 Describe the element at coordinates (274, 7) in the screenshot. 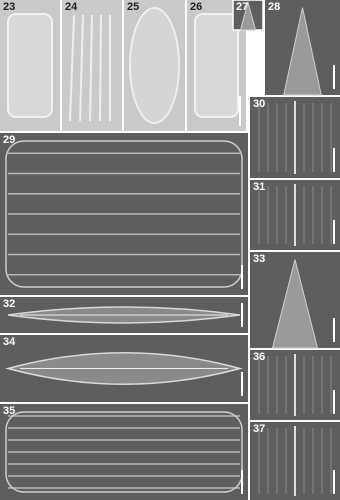

I see `panel-label: 28` at that location.